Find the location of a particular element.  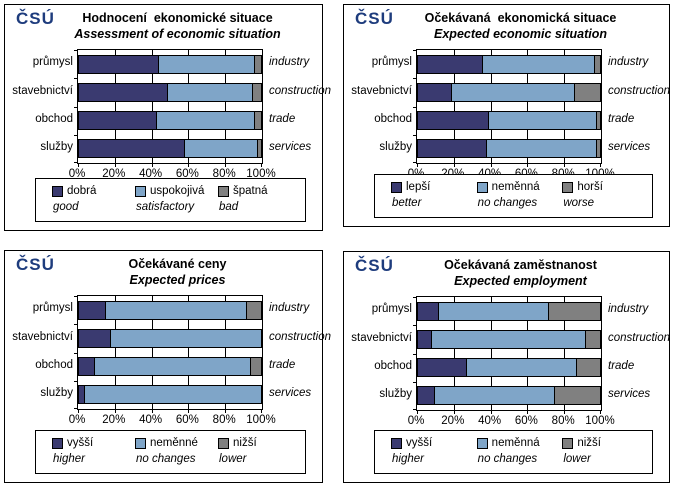

legend-label-cs: horší is located at coordinates (590, 187).